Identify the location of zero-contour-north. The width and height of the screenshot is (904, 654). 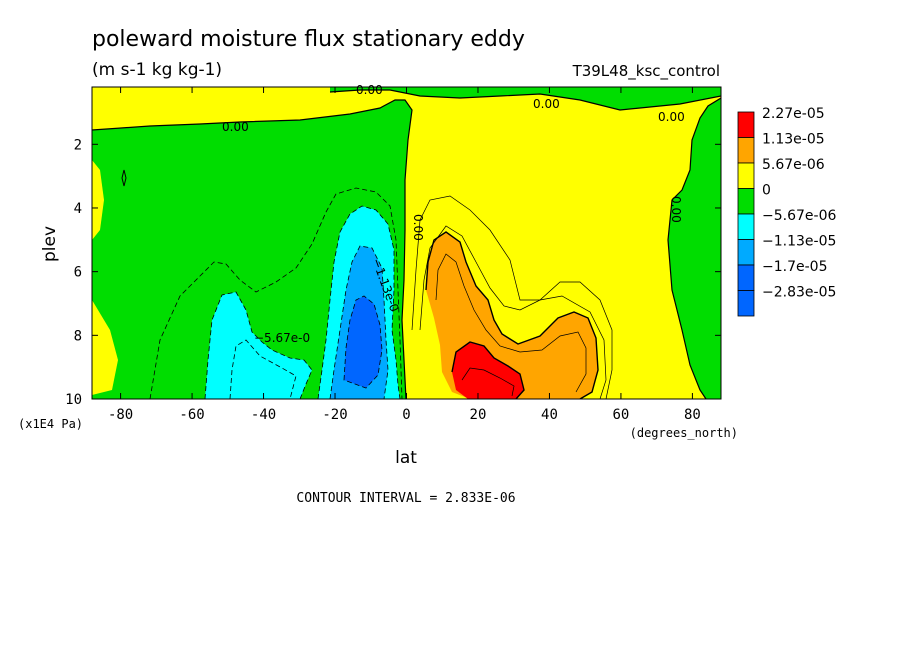
(694, 248).